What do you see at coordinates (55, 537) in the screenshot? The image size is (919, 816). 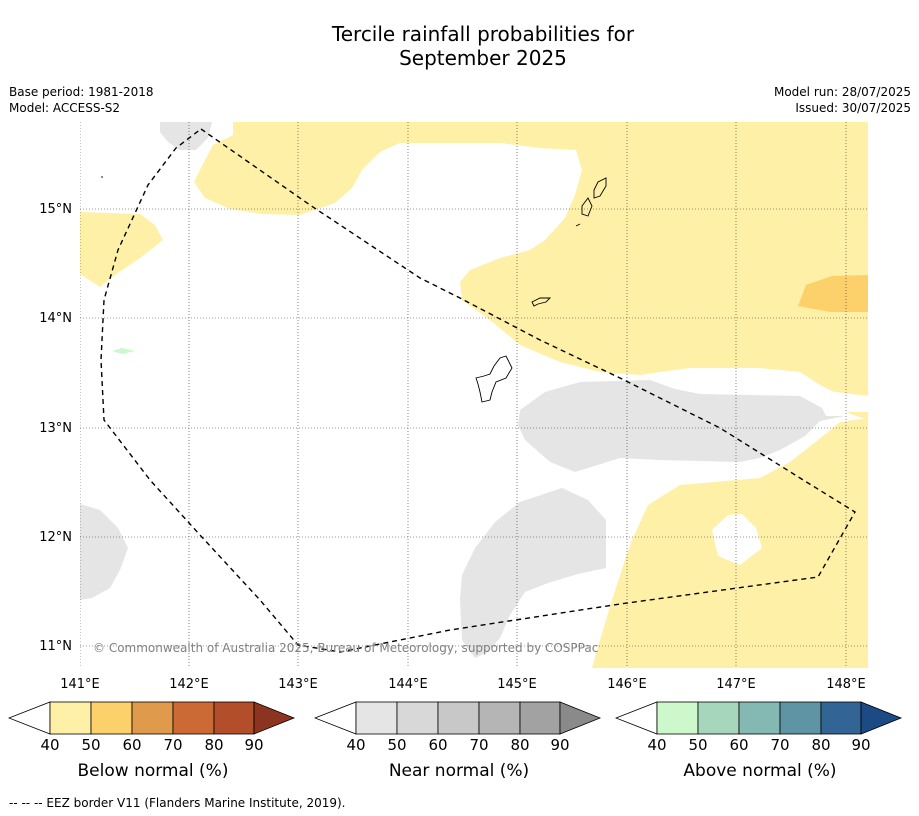 I see `y-tick-label: 12°N` at bounding box center [55, 537].